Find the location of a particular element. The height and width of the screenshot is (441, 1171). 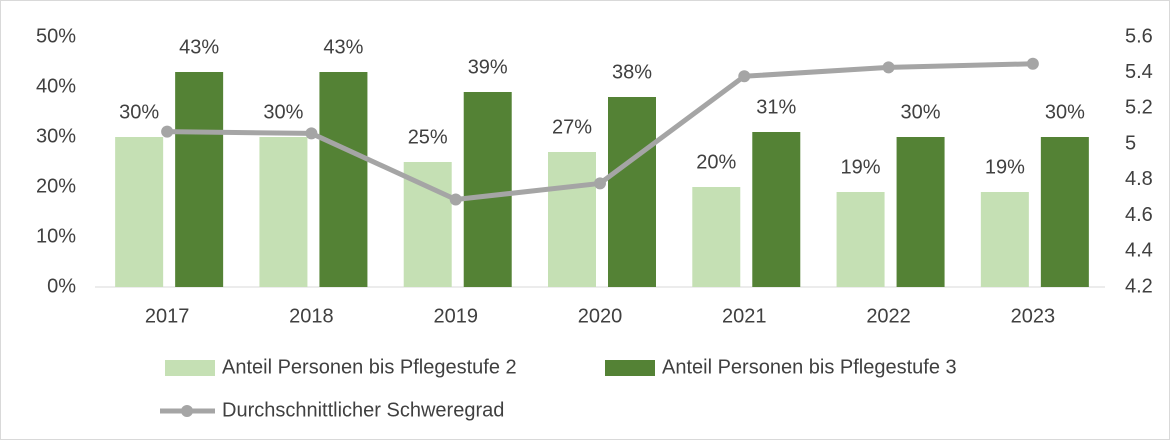

x-tick-label: 2020 is located at coordinates (600, 316).